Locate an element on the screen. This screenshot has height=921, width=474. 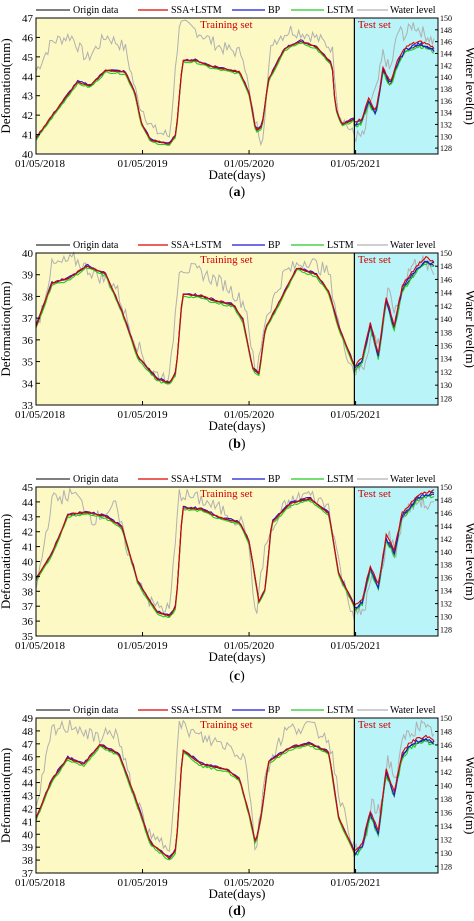
panel-caption: (a) is located at coordinates (237, 192).